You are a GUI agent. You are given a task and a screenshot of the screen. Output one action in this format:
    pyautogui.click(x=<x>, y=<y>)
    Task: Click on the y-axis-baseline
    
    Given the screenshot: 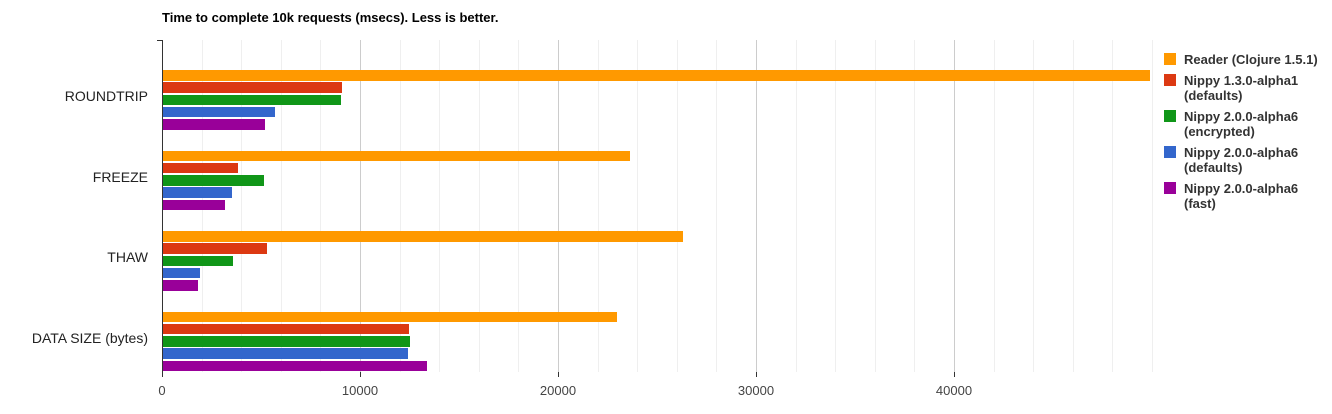 What is the action you would take?
    pyautogui.click(x=162, y=208)
    